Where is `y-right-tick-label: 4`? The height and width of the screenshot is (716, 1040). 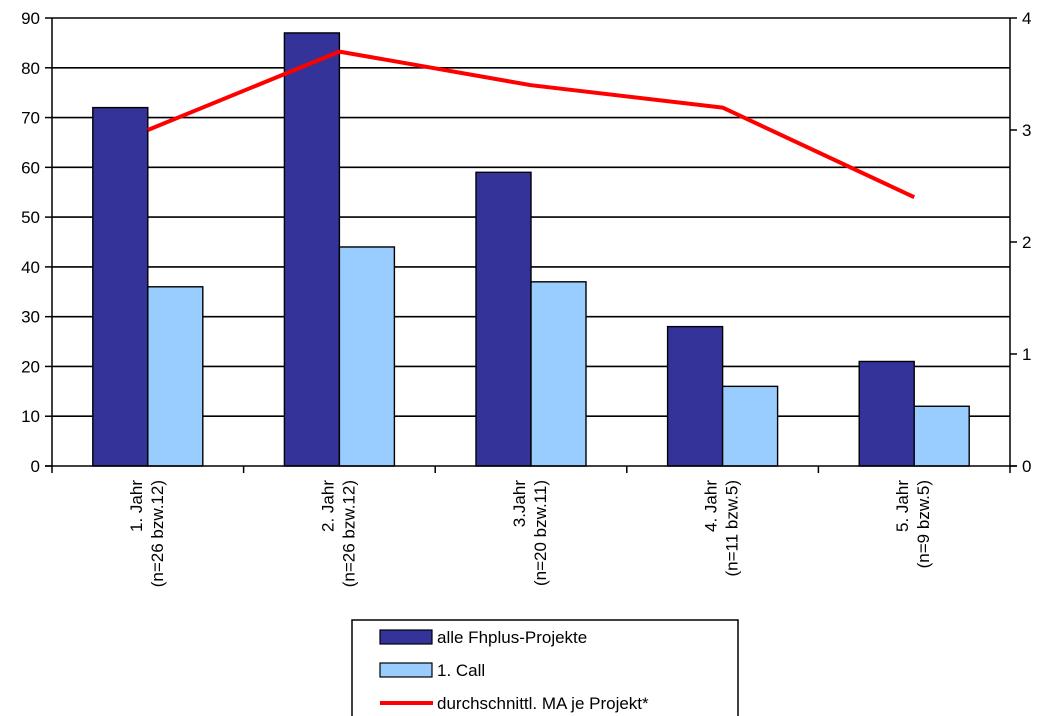 y-right-tick-label: 4 is located at coordinates (1026, 18).